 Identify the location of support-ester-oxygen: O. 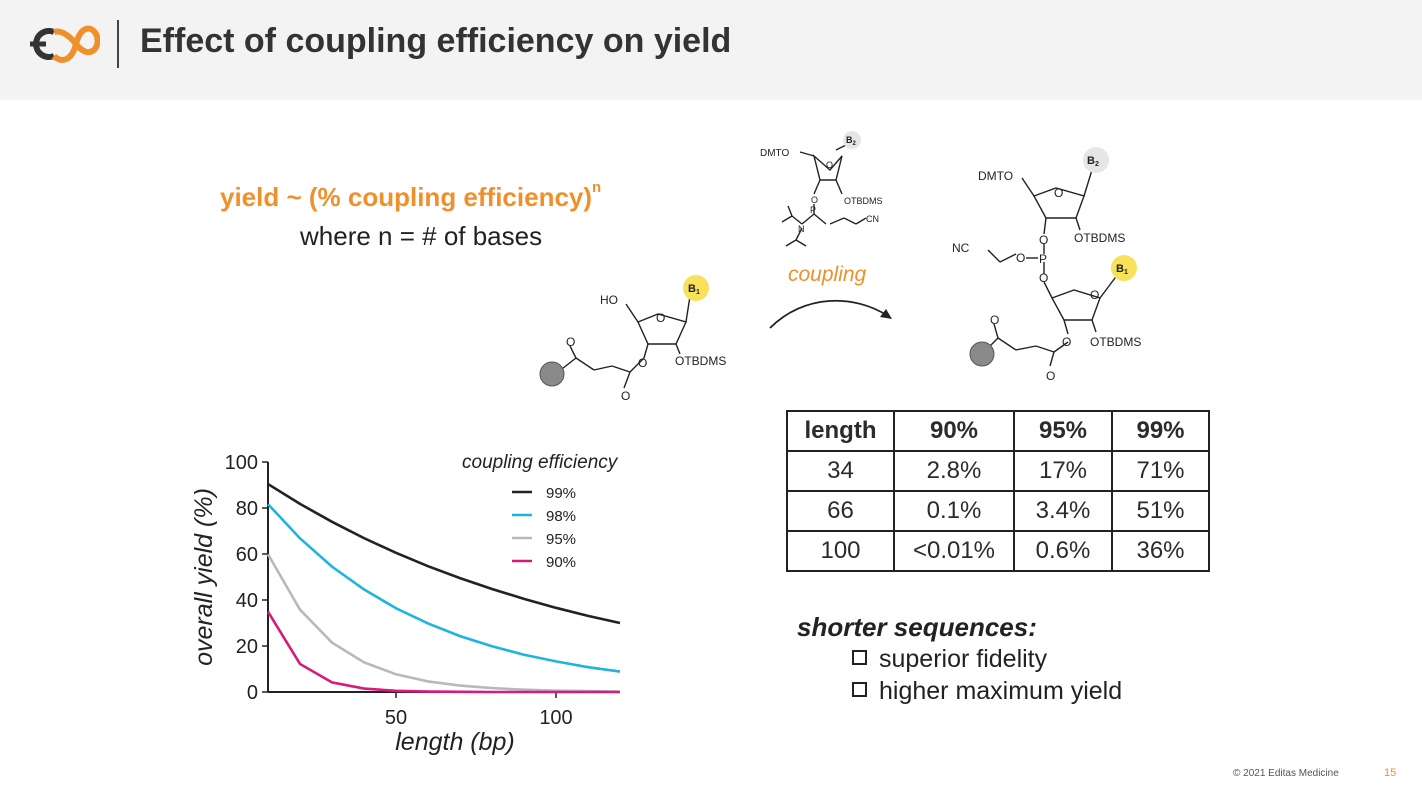
(642, 363).